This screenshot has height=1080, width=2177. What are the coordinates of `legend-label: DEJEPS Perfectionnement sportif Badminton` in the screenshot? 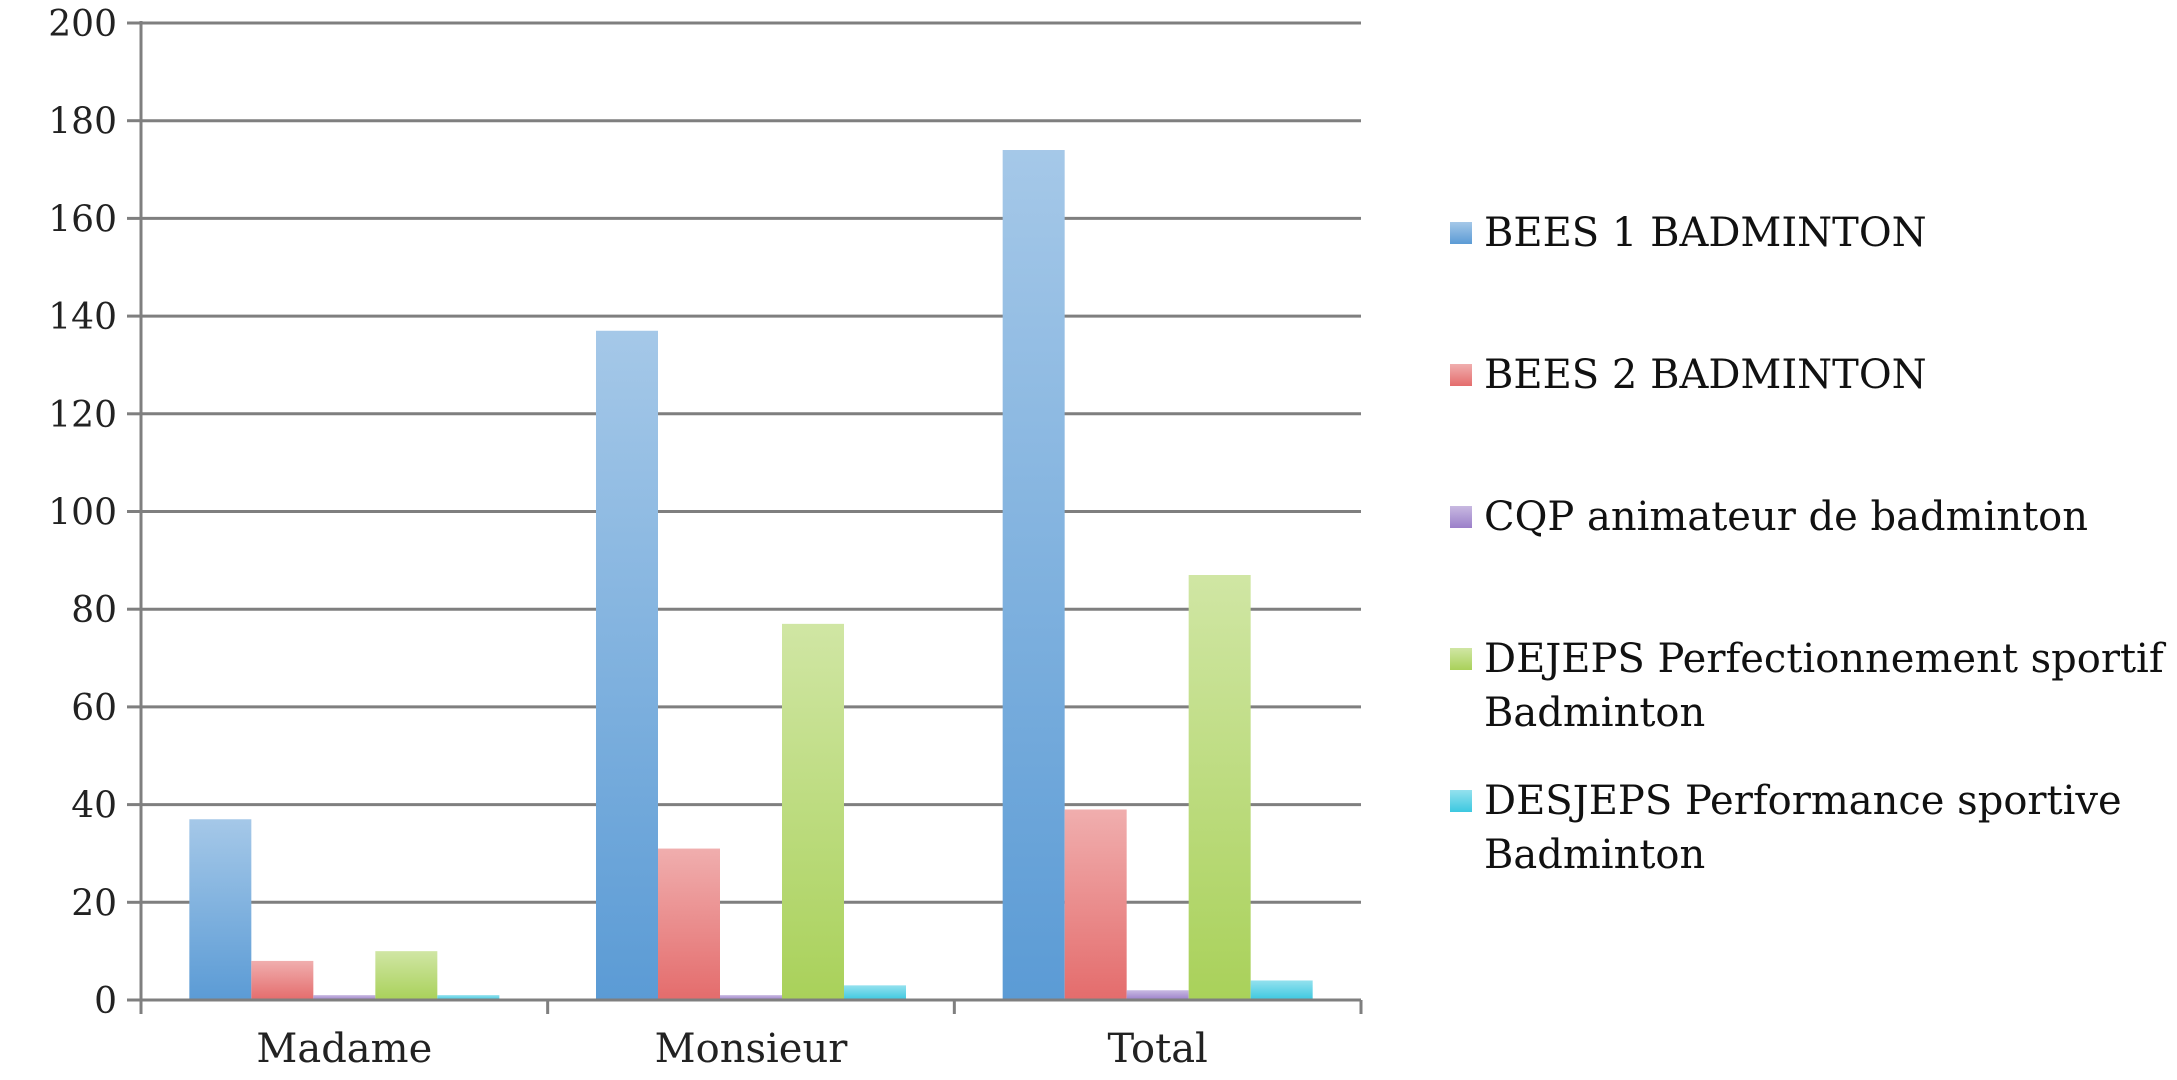 It's located at (1825, 686).